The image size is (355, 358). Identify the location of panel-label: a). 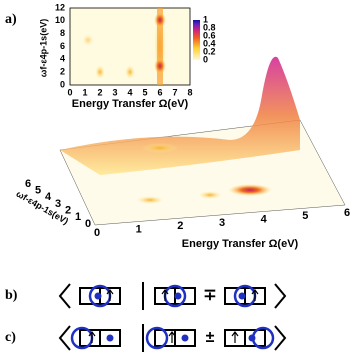
(11, 19).